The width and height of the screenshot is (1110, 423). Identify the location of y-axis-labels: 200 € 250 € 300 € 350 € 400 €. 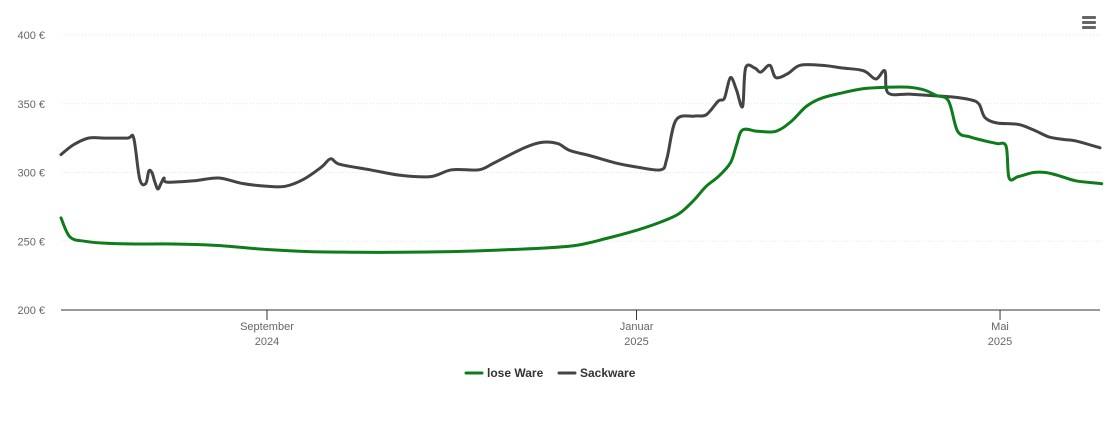
(31, 173).